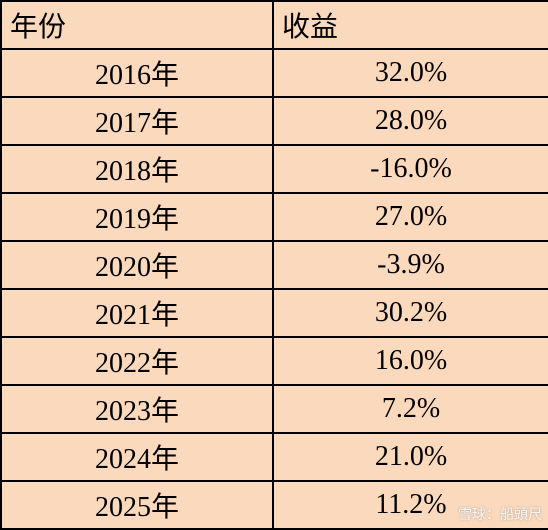 This screenshot has width=548, height=530. I want to click on return-cell: 28.0%, so click(410, 121).